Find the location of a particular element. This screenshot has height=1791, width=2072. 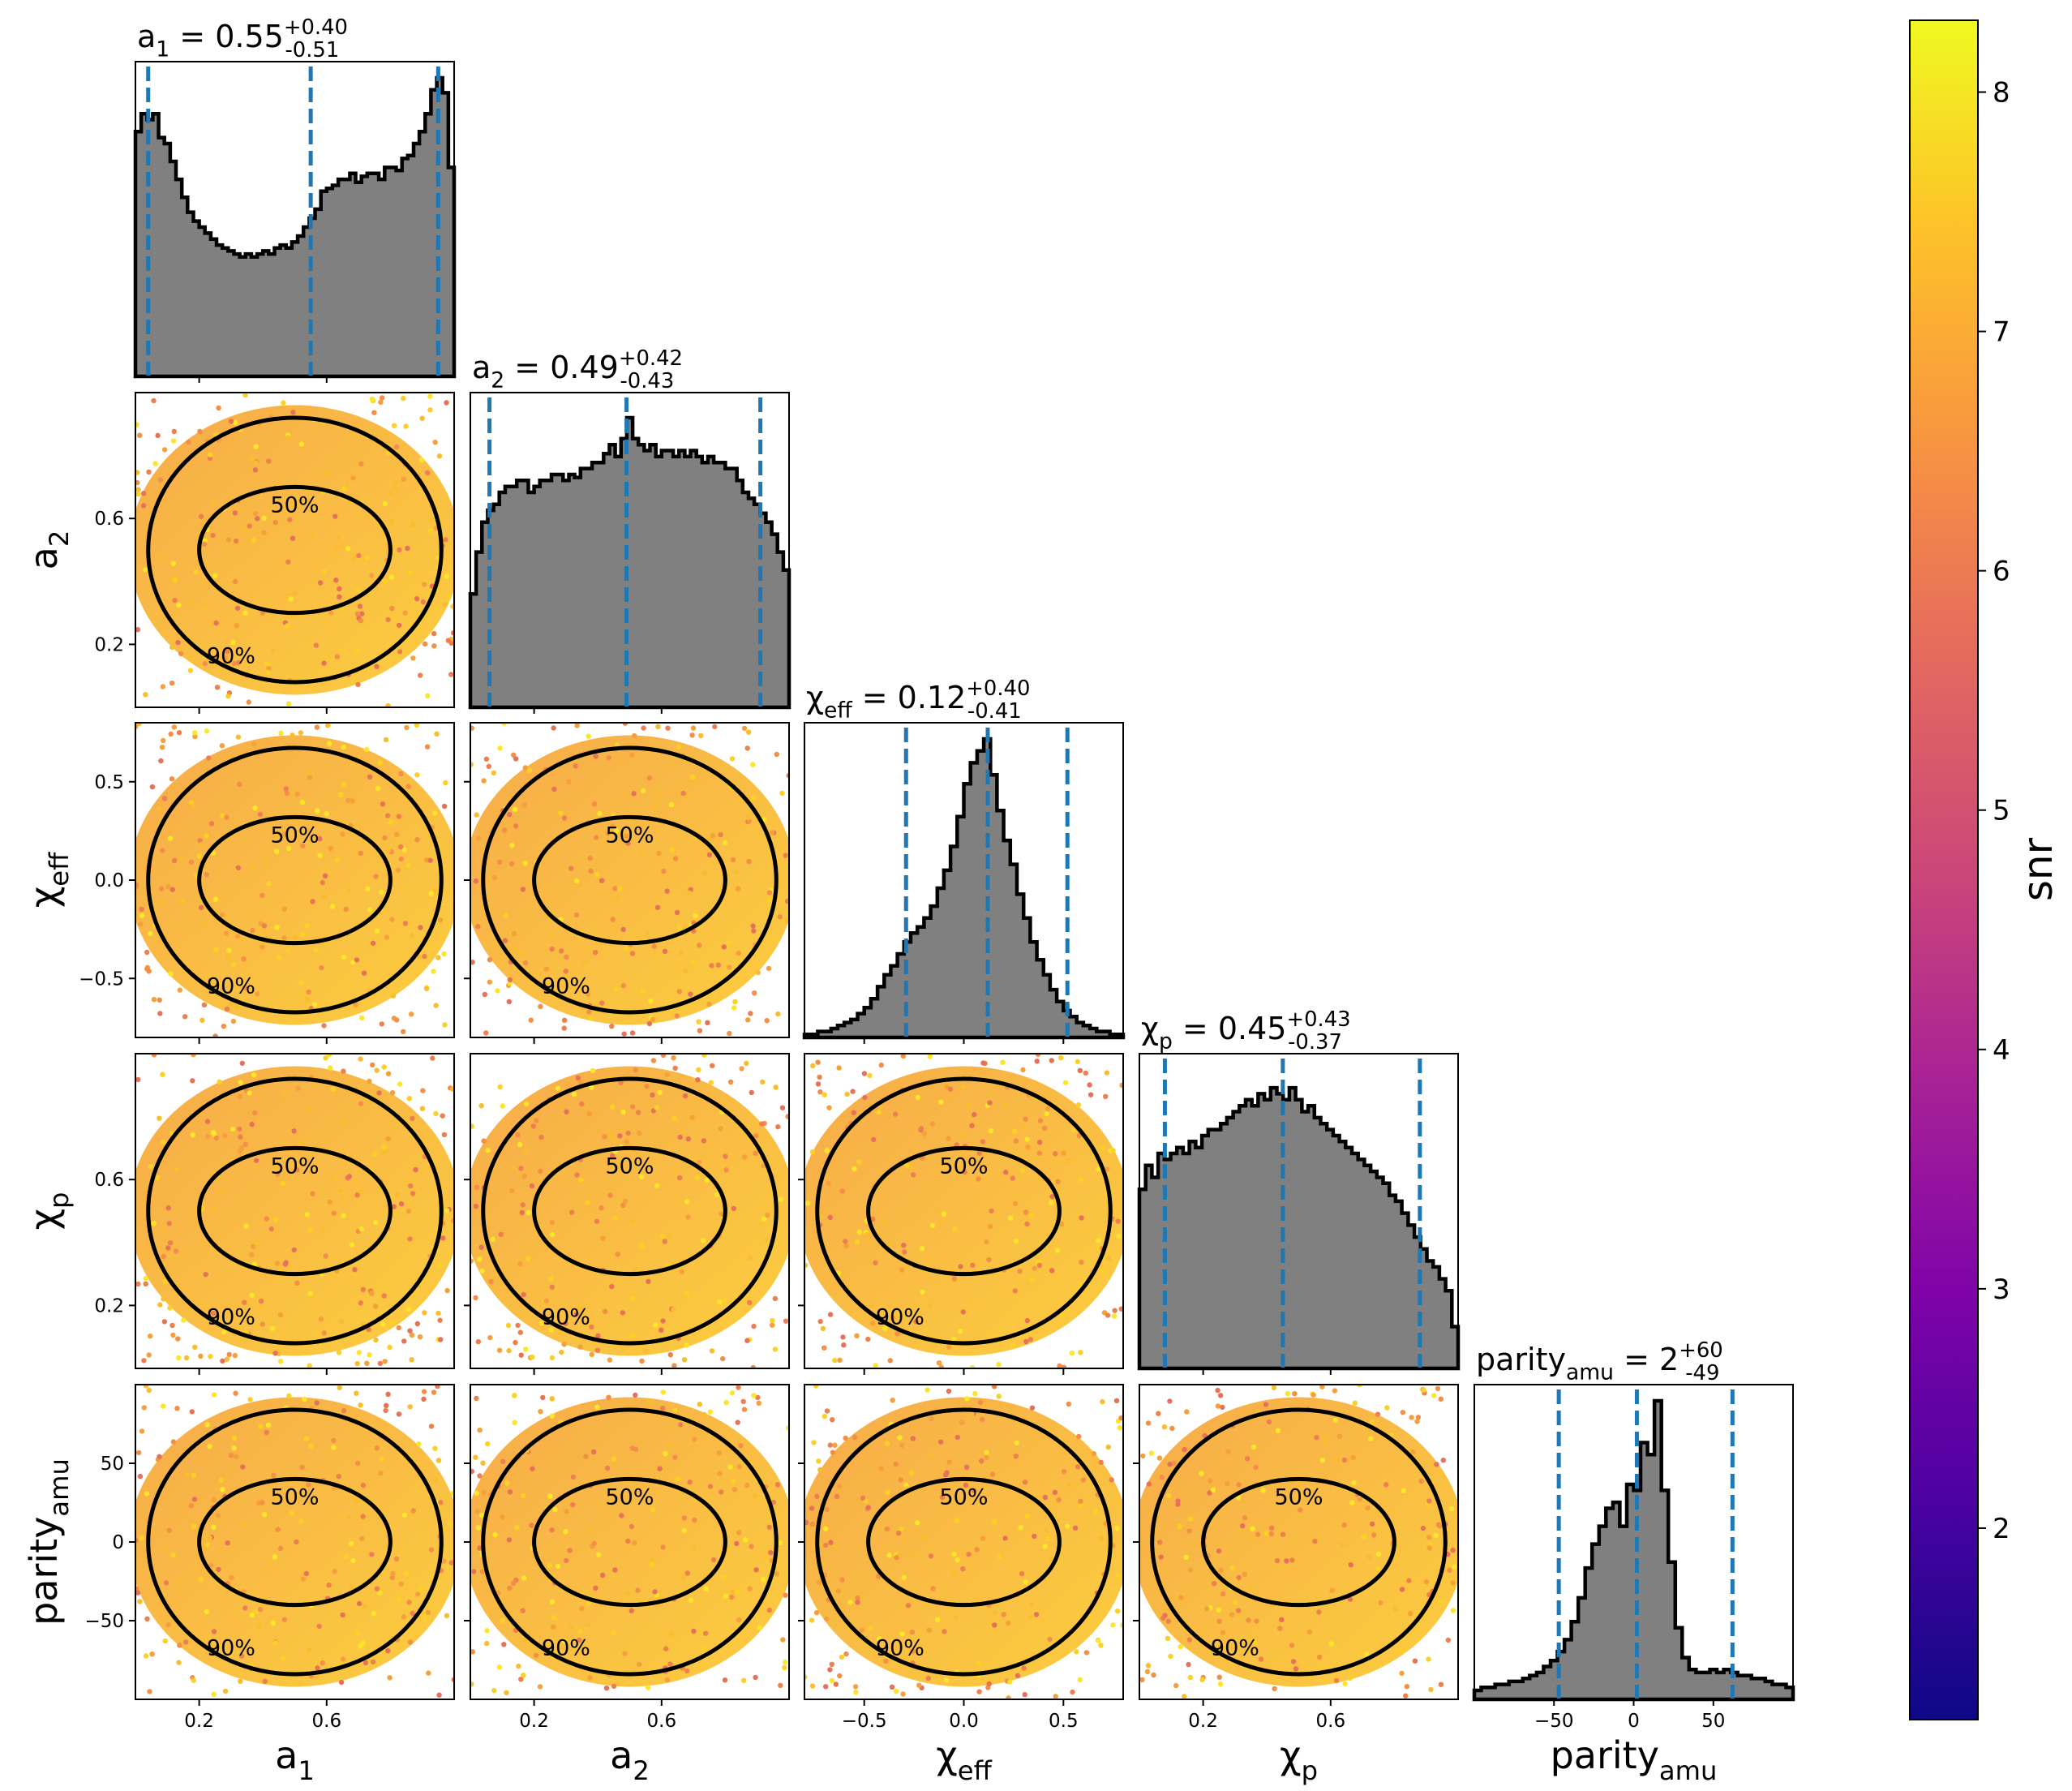

x-tick-label: 0.2 is located at coordinates (534, 1721).